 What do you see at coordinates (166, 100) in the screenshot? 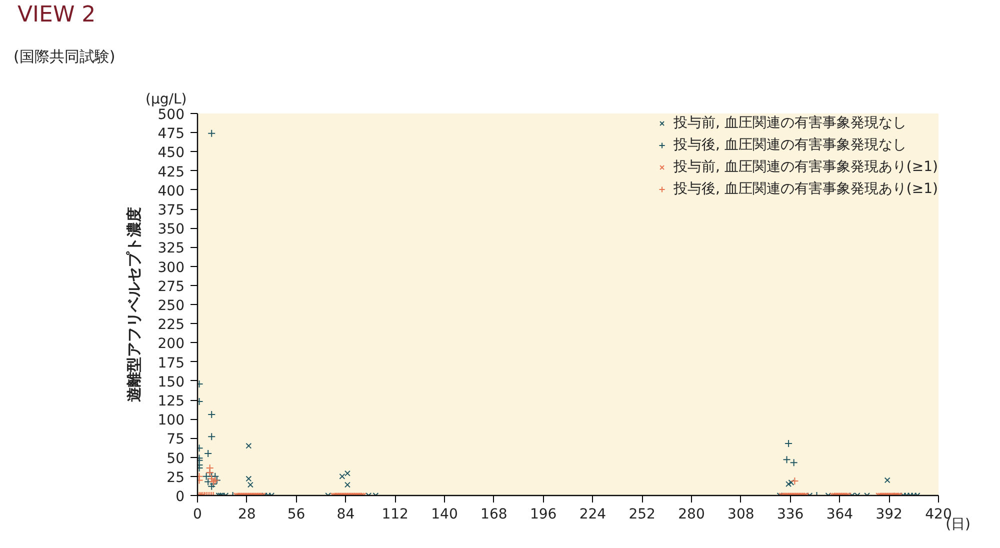
I see `text: (μg/L)` at bounding box center [166, 100].